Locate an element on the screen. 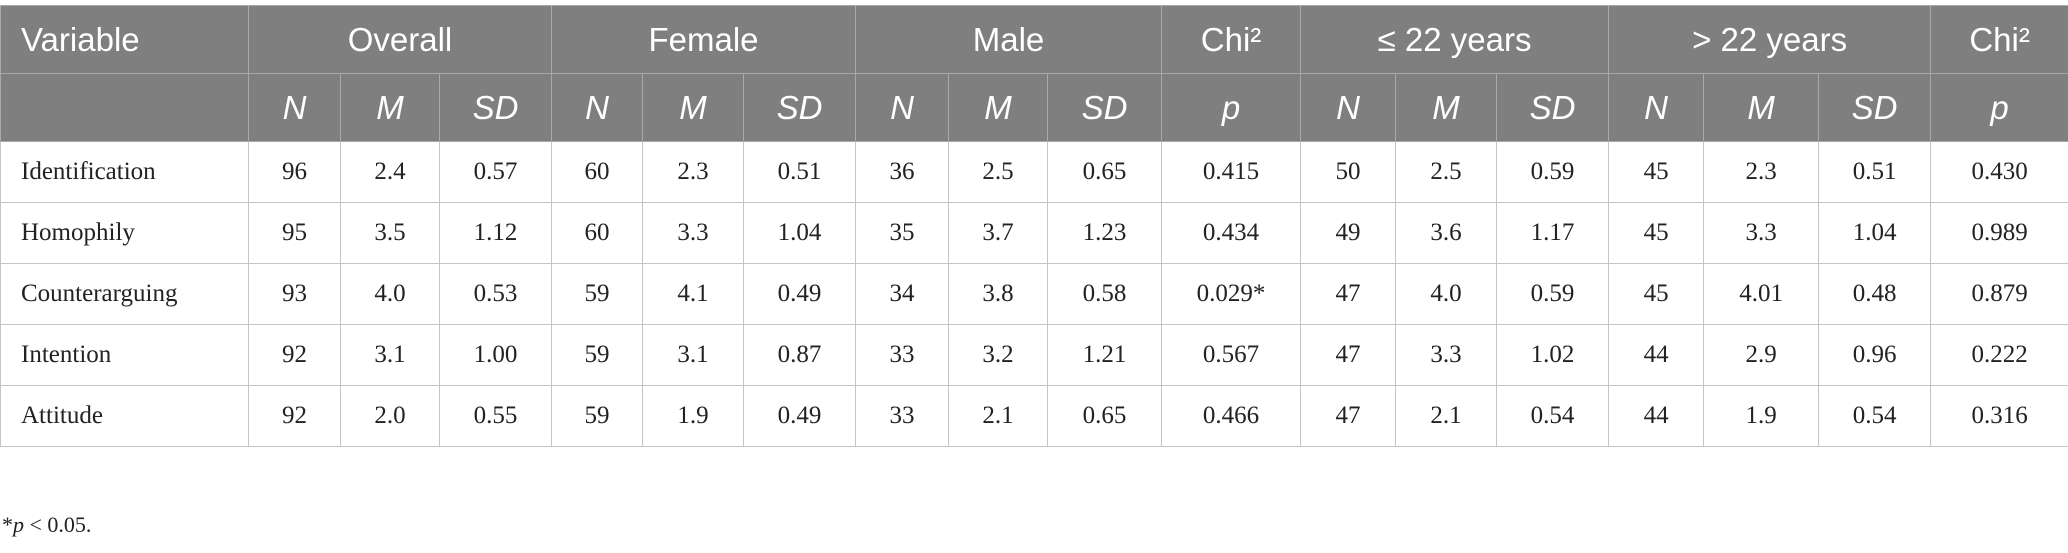 Image resolution: width=2068 pixels, height=553 pixels. value-cell: 0.96 is located at coordinates (1875, 355).